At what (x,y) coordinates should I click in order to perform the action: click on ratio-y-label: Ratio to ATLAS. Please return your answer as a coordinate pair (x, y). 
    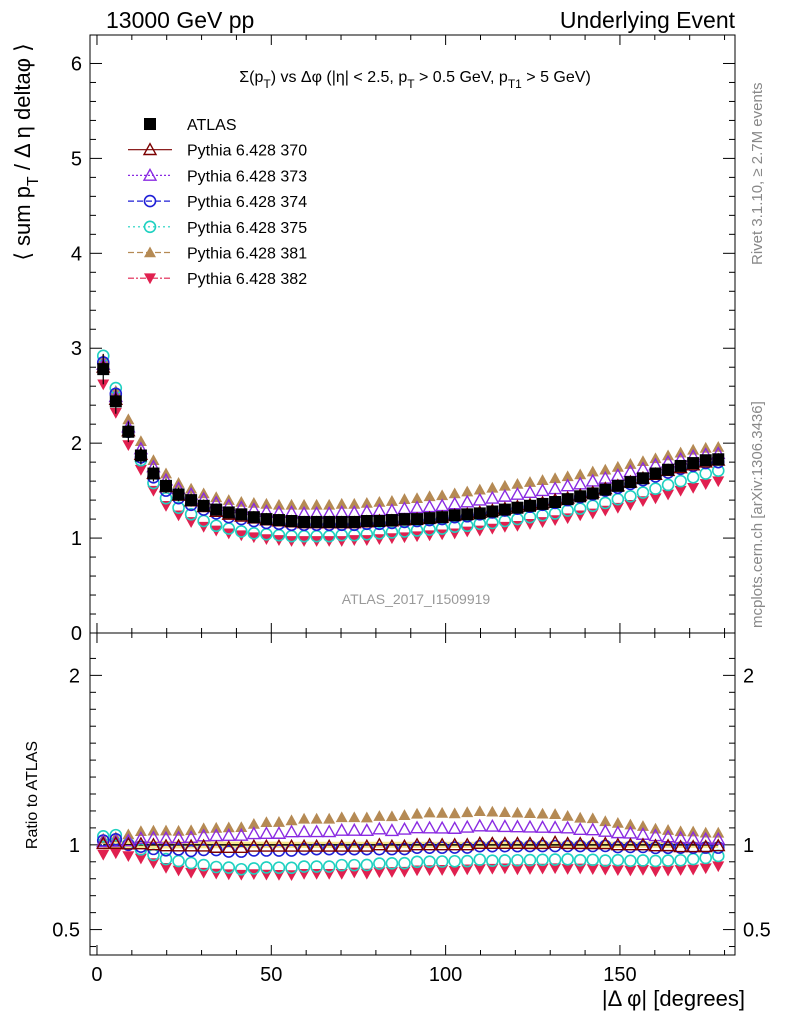
    Looking at the image, I should click on (32, 795).